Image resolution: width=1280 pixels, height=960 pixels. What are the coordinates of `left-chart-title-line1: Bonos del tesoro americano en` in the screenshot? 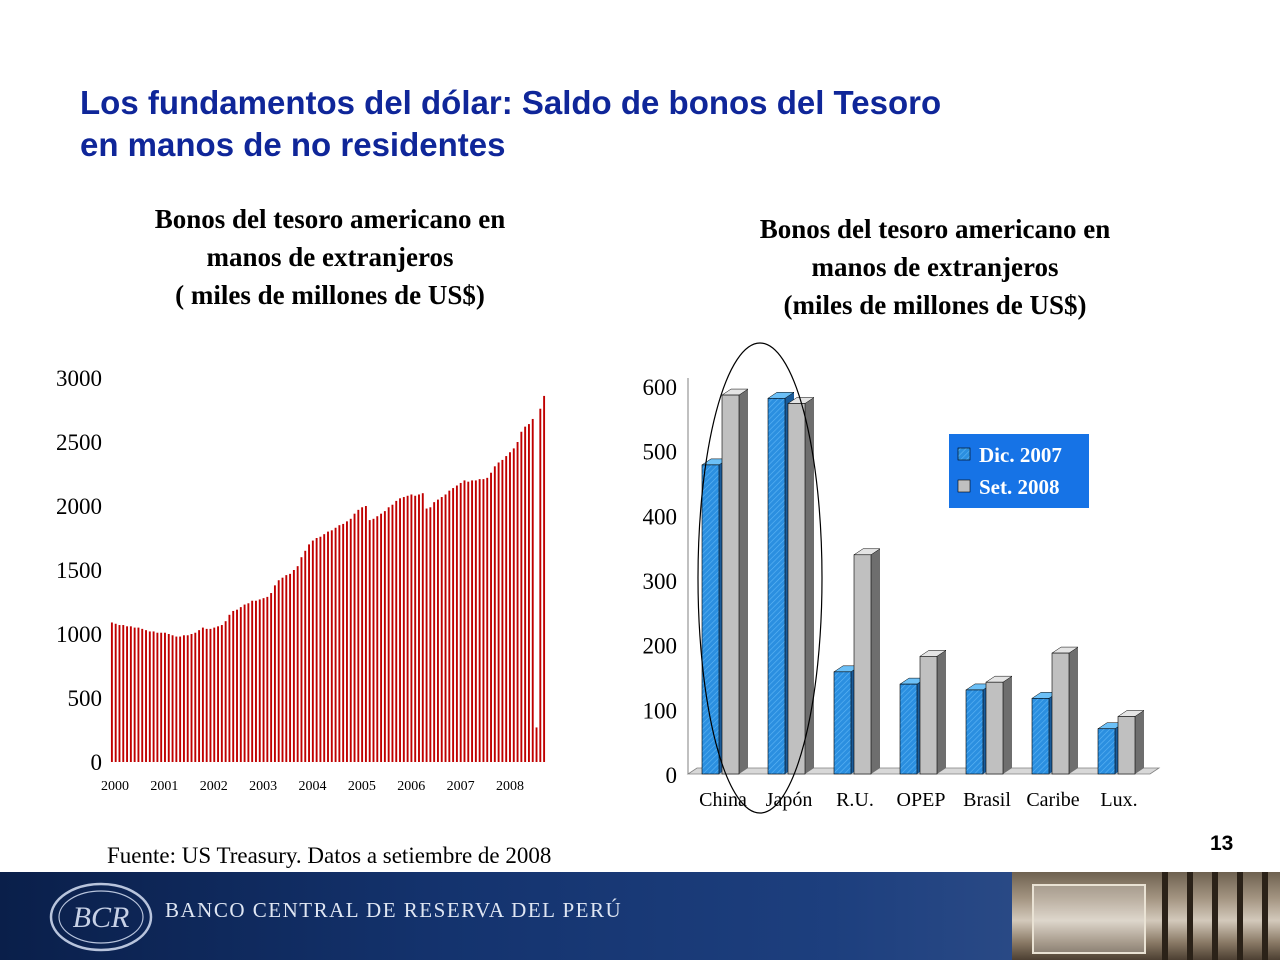 It's located at (330, 219).